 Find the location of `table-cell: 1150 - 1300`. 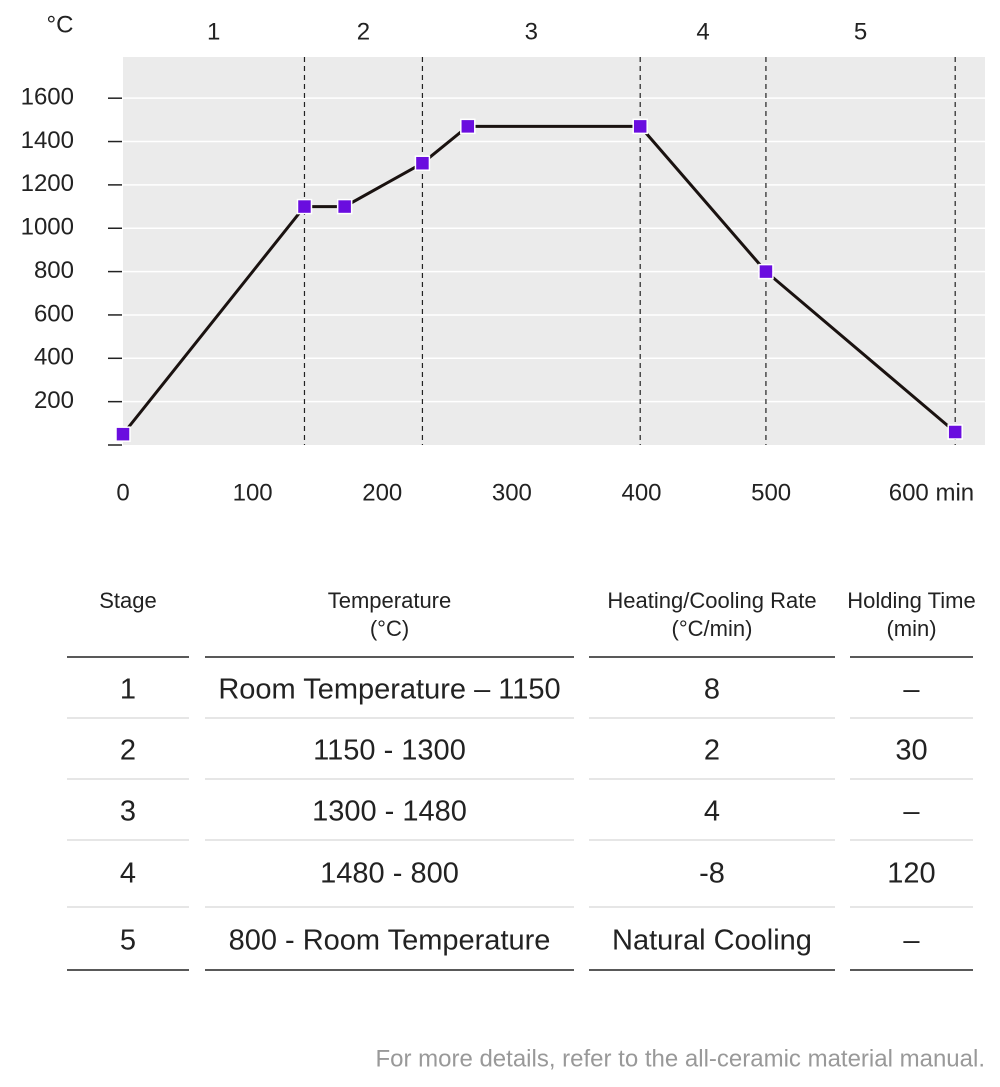

table-cell: 1150 - 1300 is located at coordinates (389, 751).